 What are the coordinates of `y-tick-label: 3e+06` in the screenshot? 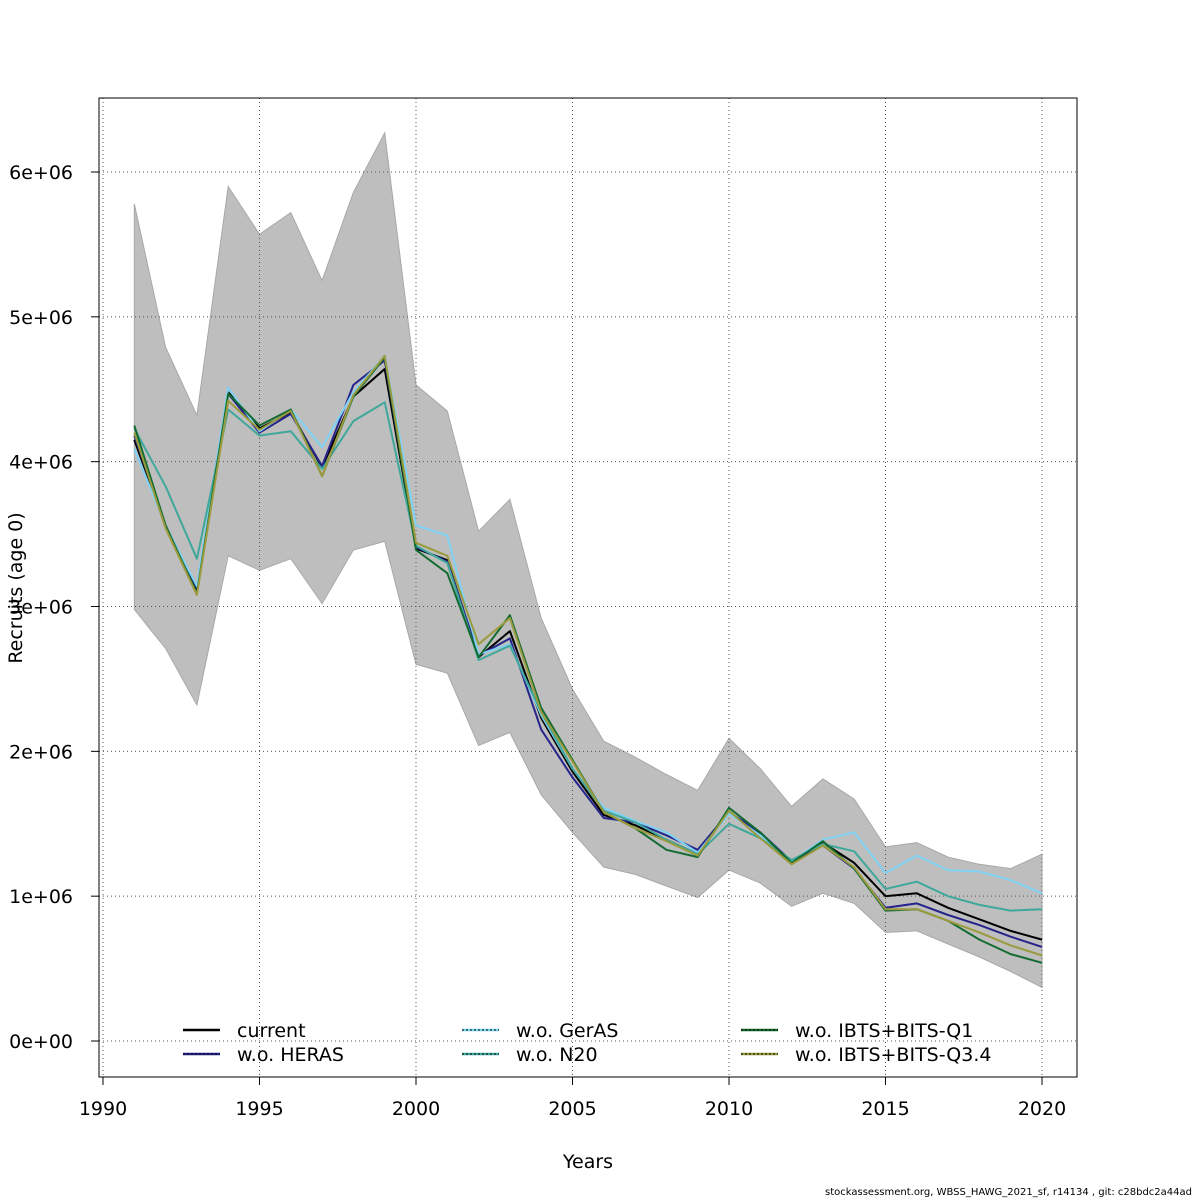 It's located at (41, 608).